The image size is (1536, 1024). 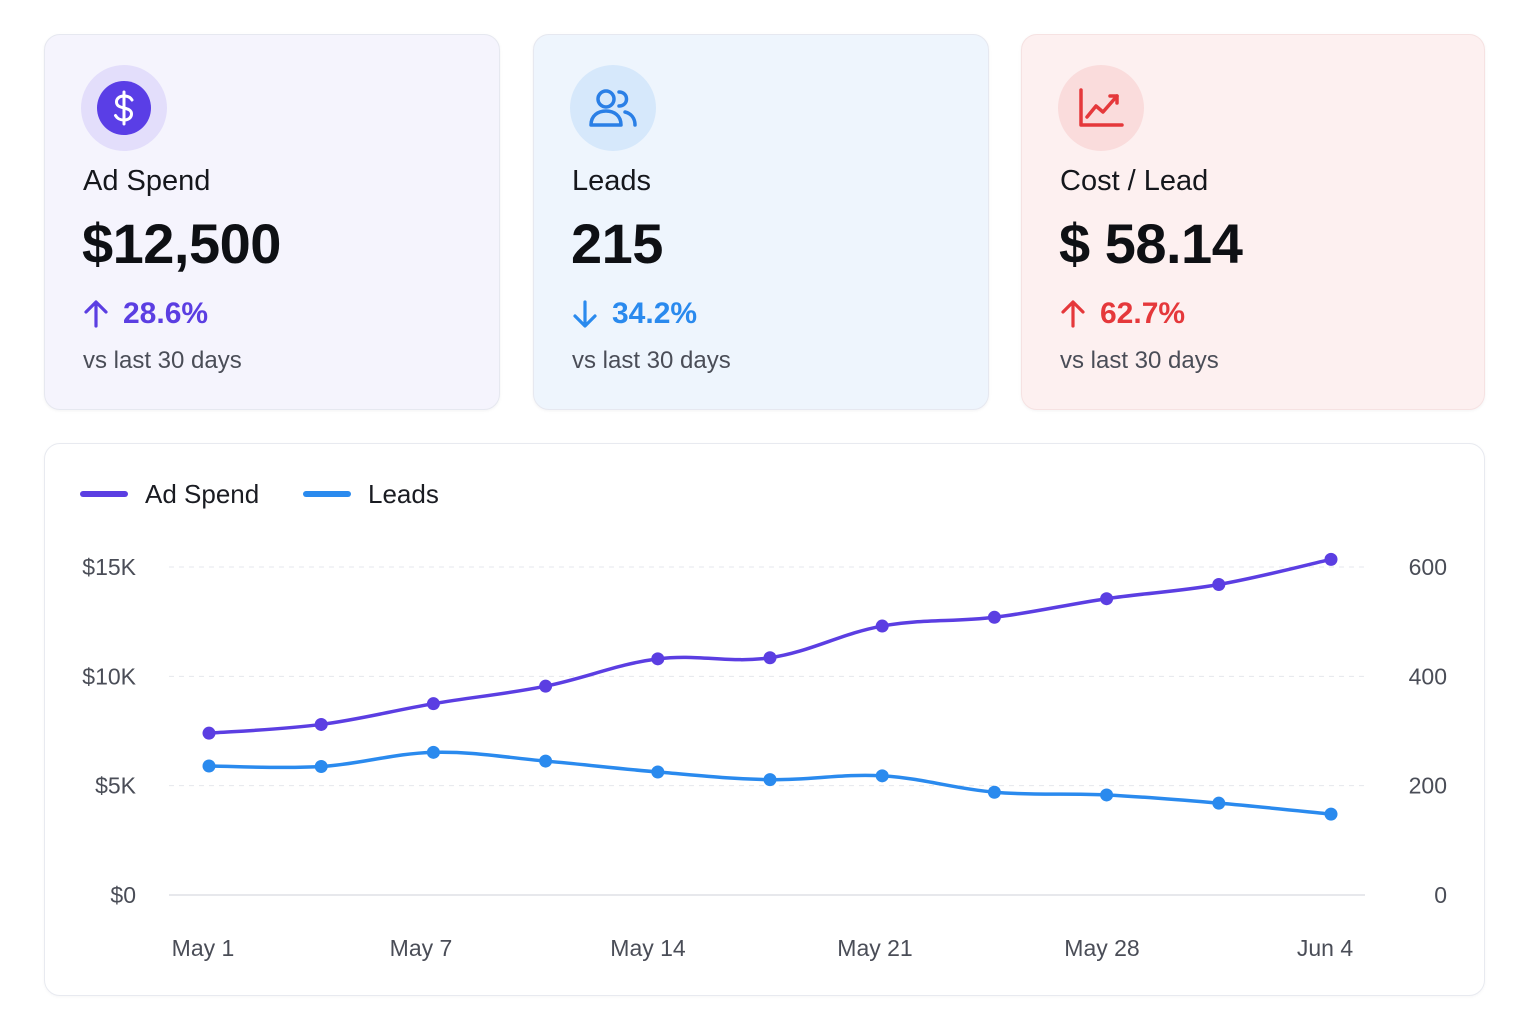 I want to click on y-left-tick-label: $0, so click(x=123, y=895).